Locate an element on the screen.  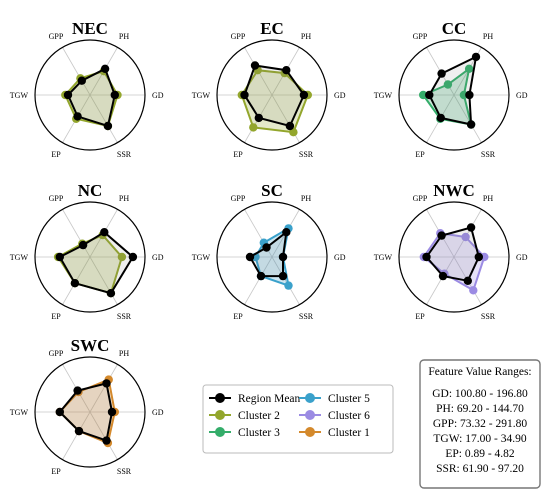
spoke-gpp is located at coordinates (76, 233).